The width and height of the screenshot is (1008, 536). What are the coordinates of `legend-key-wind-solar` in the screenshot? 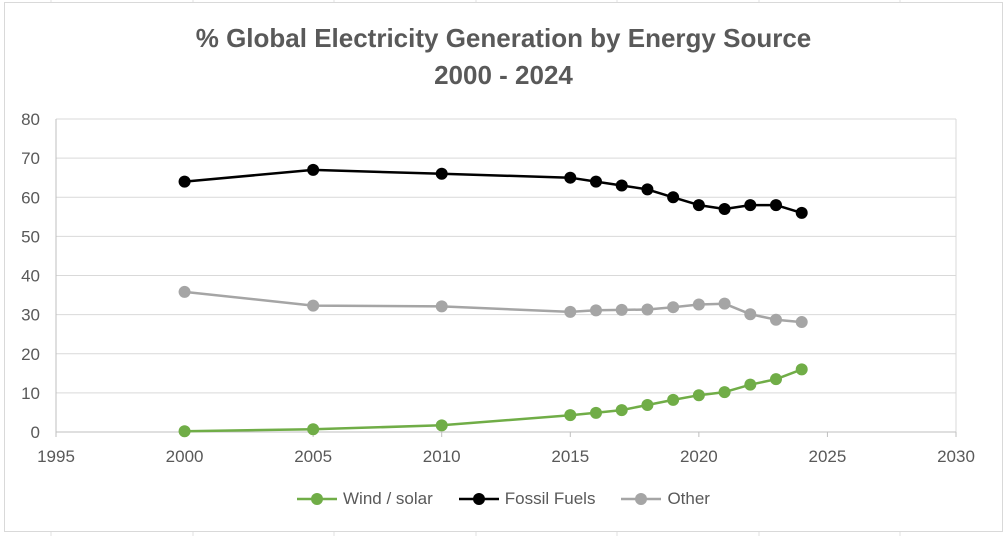 It's located at (317, 499).